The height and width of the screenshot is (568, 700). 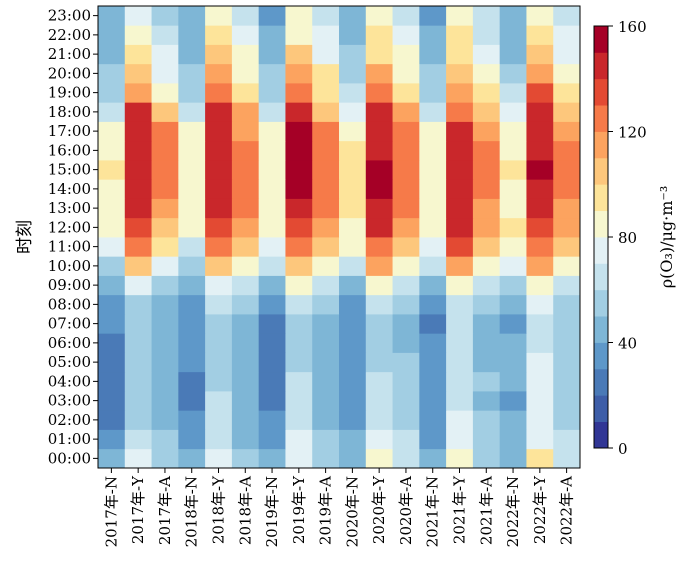 I want to click on x-tick-label: 2018年-A, so click(x=245, y=510).